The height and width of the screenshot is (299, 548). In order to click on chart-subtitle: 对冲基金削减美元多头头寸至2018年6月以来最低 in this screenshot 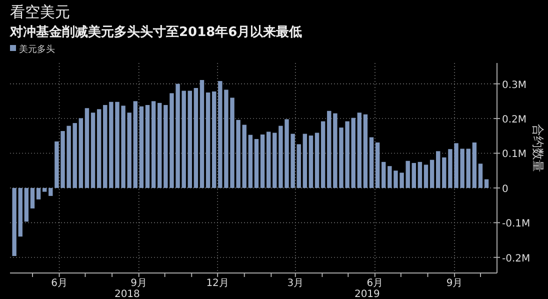, I will do `click(155, 32)`.